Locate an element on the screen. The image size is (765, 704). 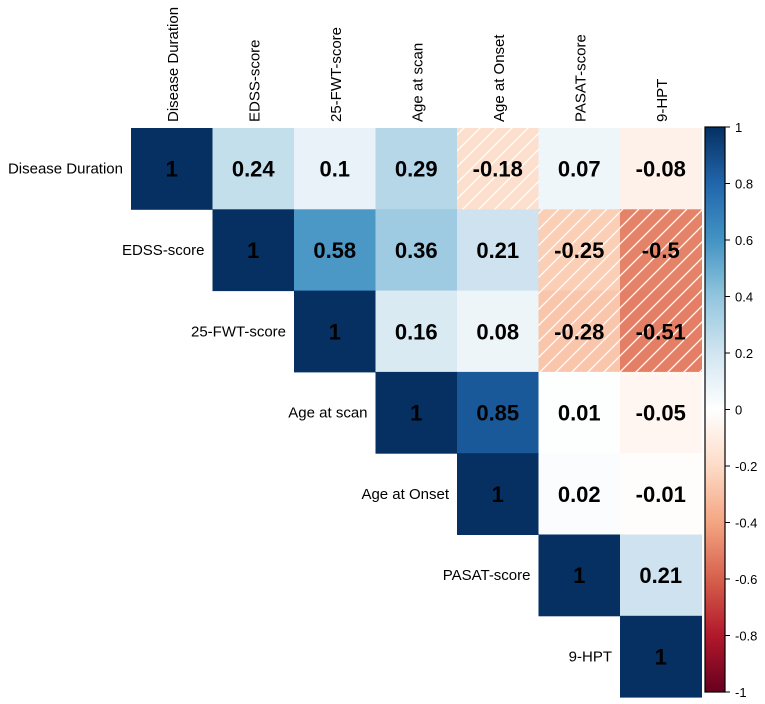
column-label: Age at Onset is located at coordinates (499, 78).